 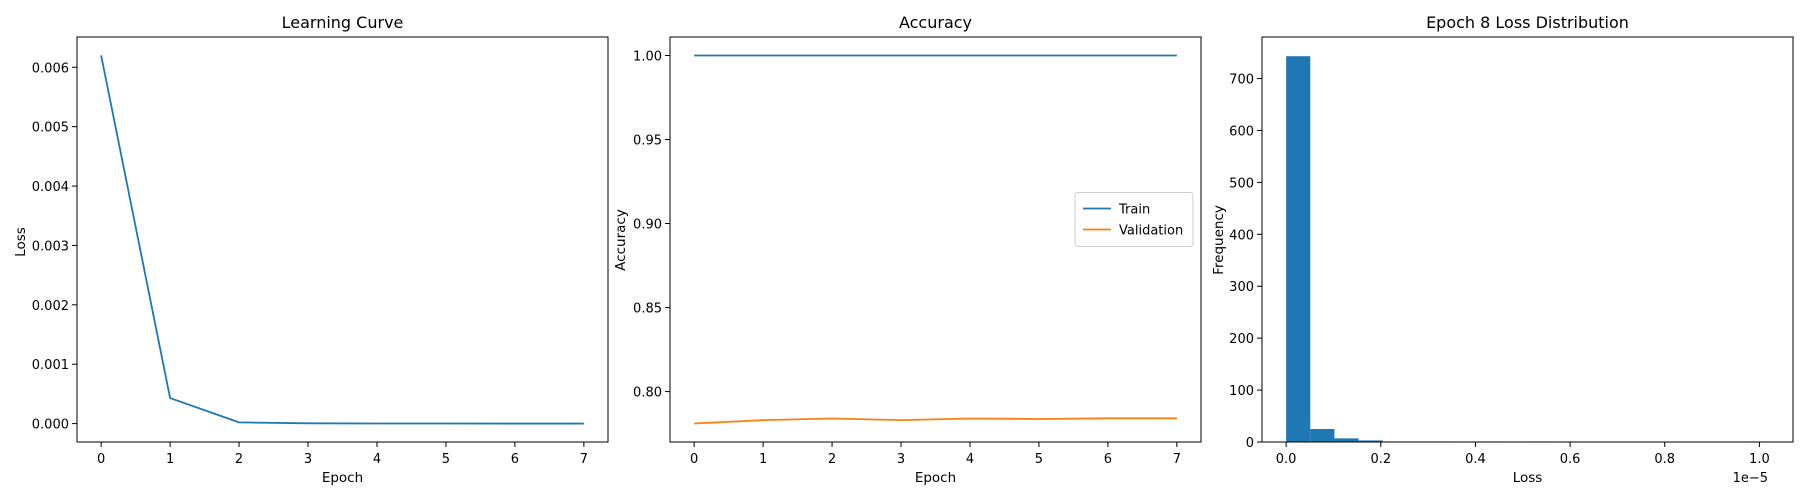 I want to click on y-tick-label: 0.001, so click(x=50, y=365).